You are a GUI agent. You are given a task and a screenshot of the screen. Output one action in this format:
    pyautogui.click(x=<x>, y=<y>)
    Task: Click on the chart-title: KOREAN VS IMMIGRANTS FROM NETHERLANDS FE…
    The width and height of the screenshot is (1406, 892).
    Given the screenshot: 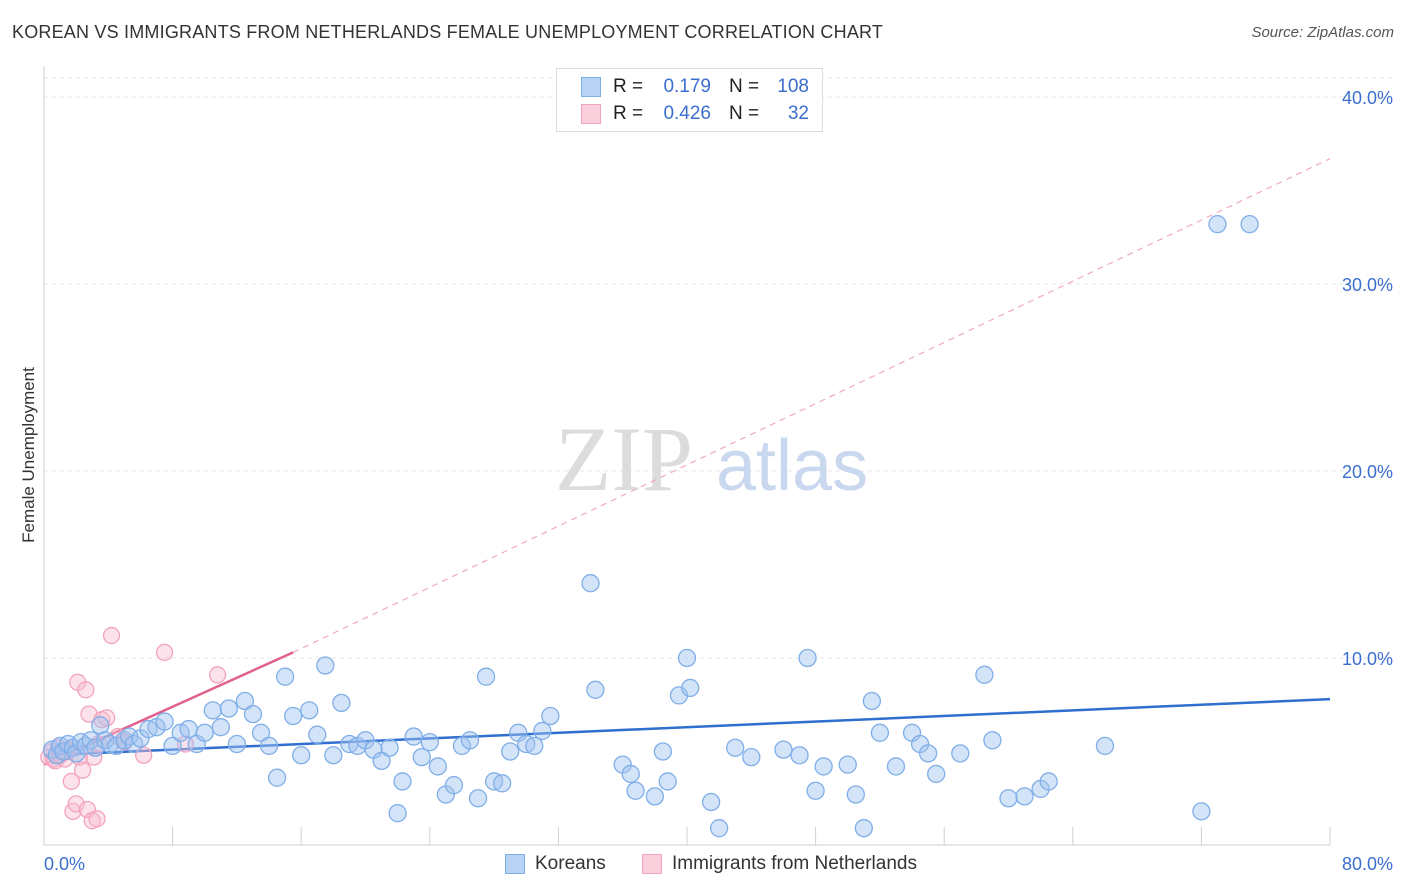 What is the action you would take?
    pyautogui.click(x=448, y=32)
    